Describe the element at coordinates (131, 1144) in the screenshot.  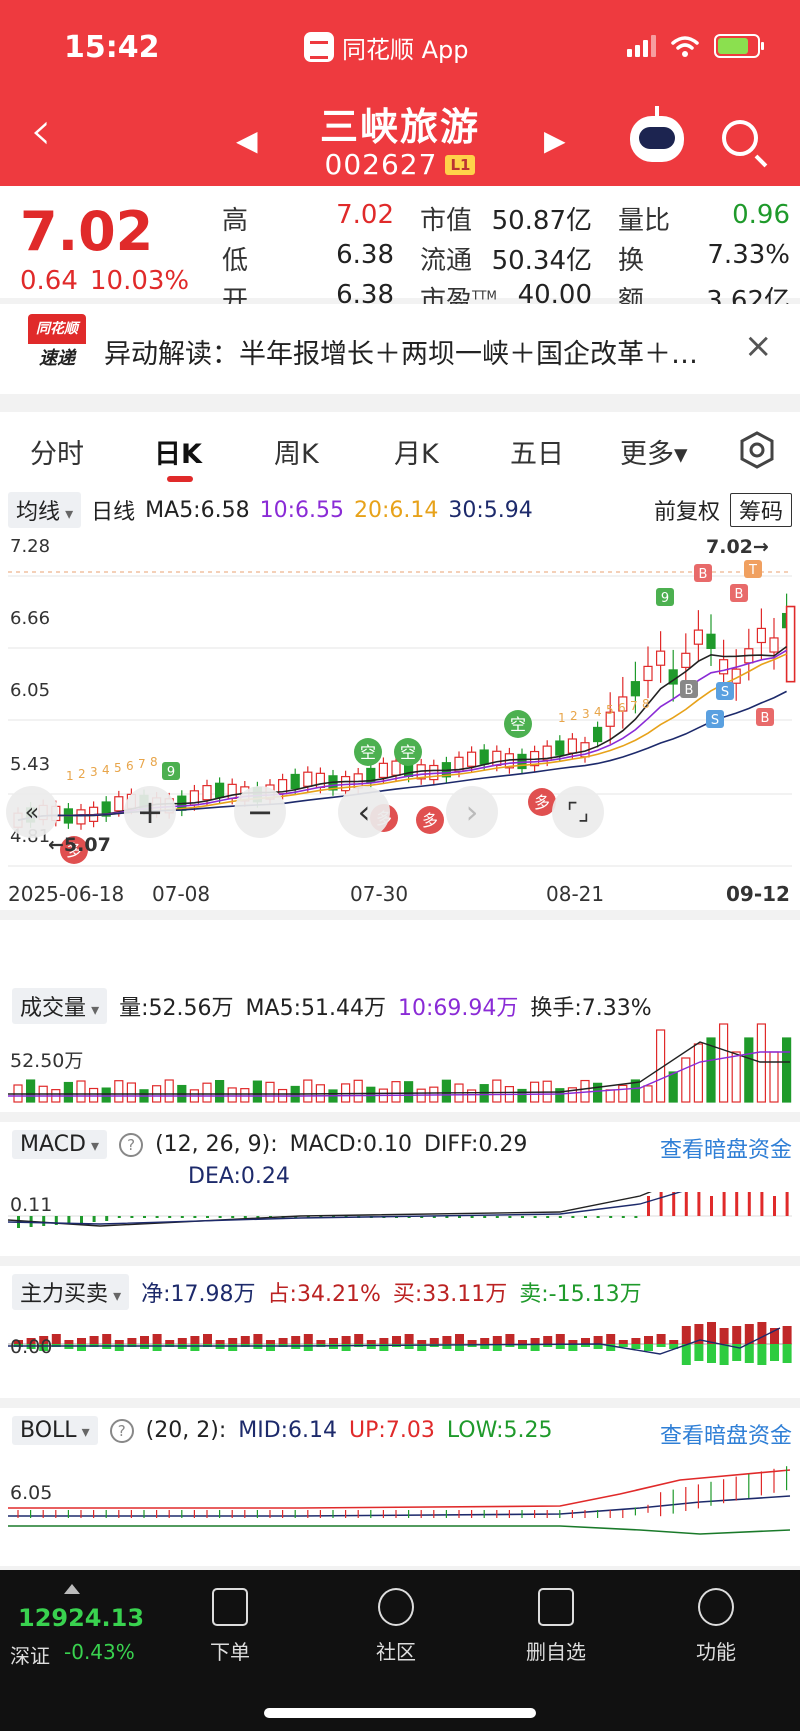
I see `macd-help-icon: ?` at that location.